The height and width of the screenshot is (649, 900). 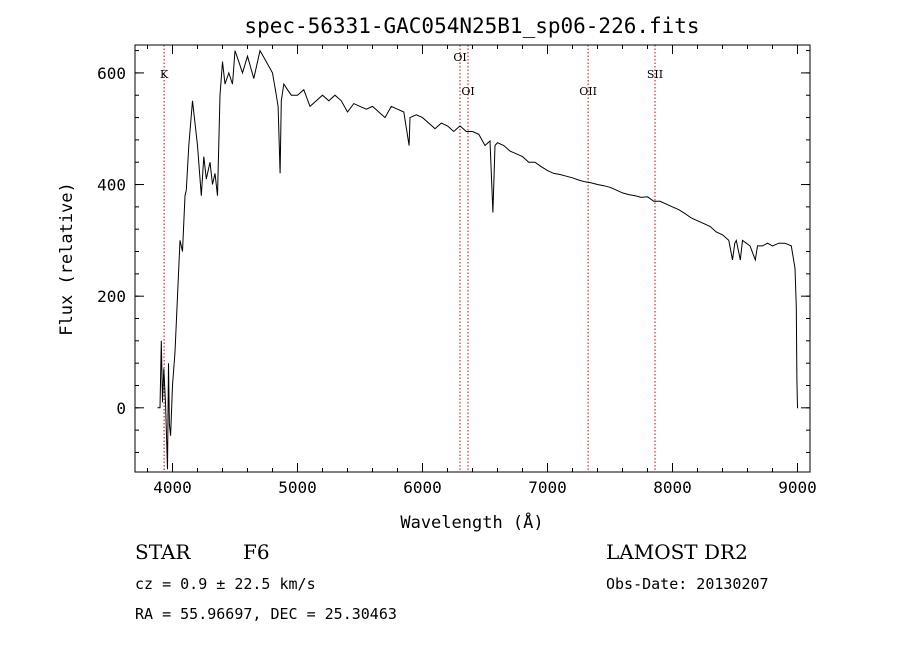 What do you see at coordinates (422, 487) in the screenshot?
I see `x-tick-label: 6000` at bounding box center [422, 487].